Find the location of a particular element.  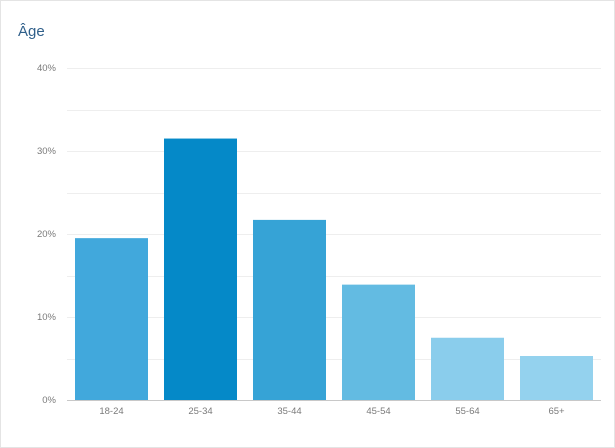

x-tick-label: 45-54 is located at coordinates (378, 411).